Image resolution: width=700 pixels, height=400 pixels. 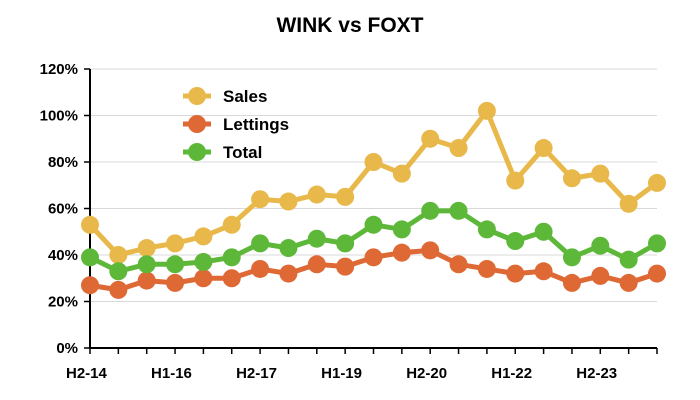 What do you see at coordinates (59, 116) in the screenshot?
I see `y-tick-label: 100%` at bounding box center [59, 116].